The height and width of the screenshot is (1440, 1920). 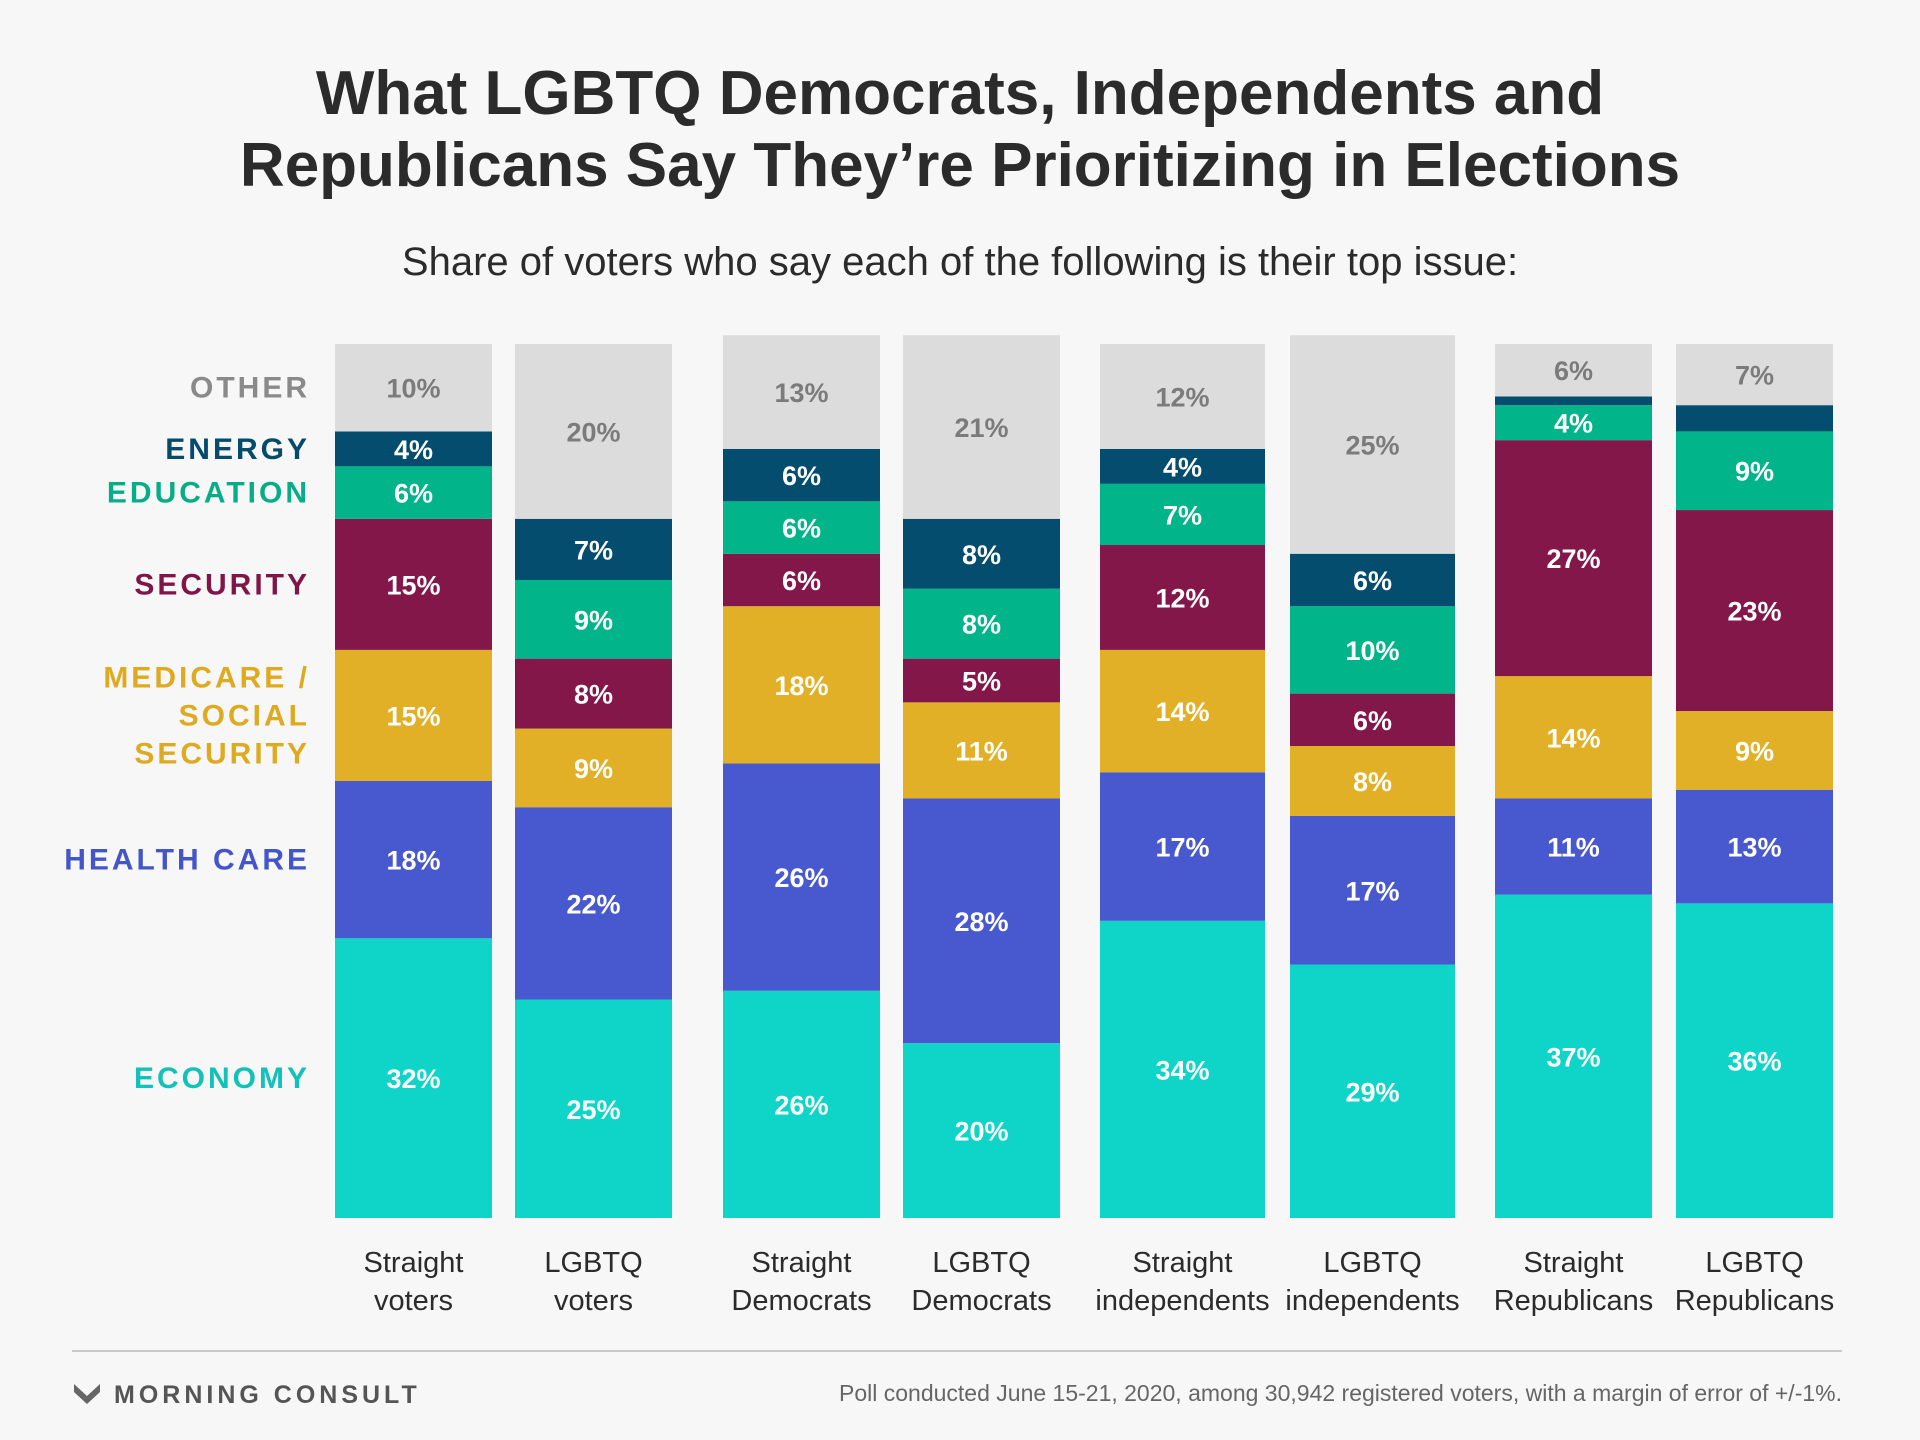 I want to click on data-label: 20%, so click(x=593, y=432).